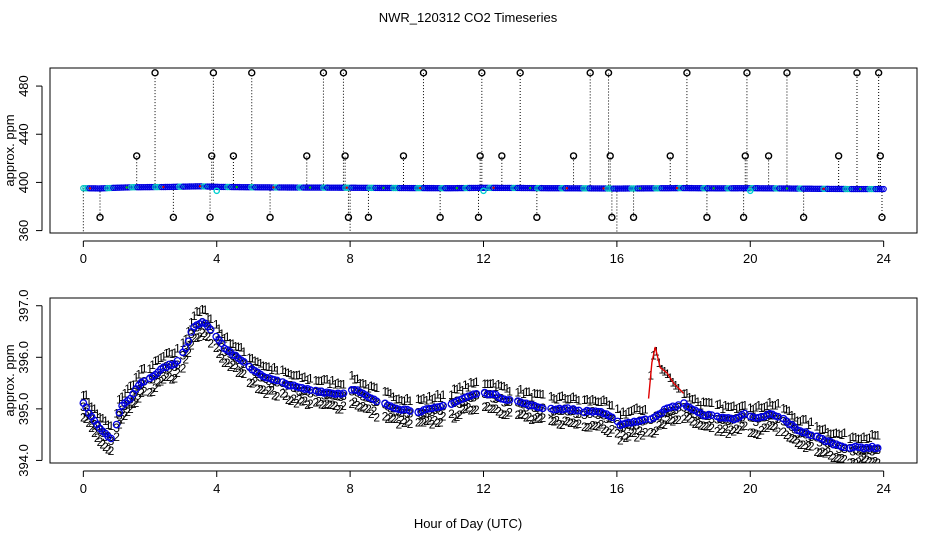  Describe the element at coordinates (217, 191) in the screenshot. I see `cyan-point` at that location.